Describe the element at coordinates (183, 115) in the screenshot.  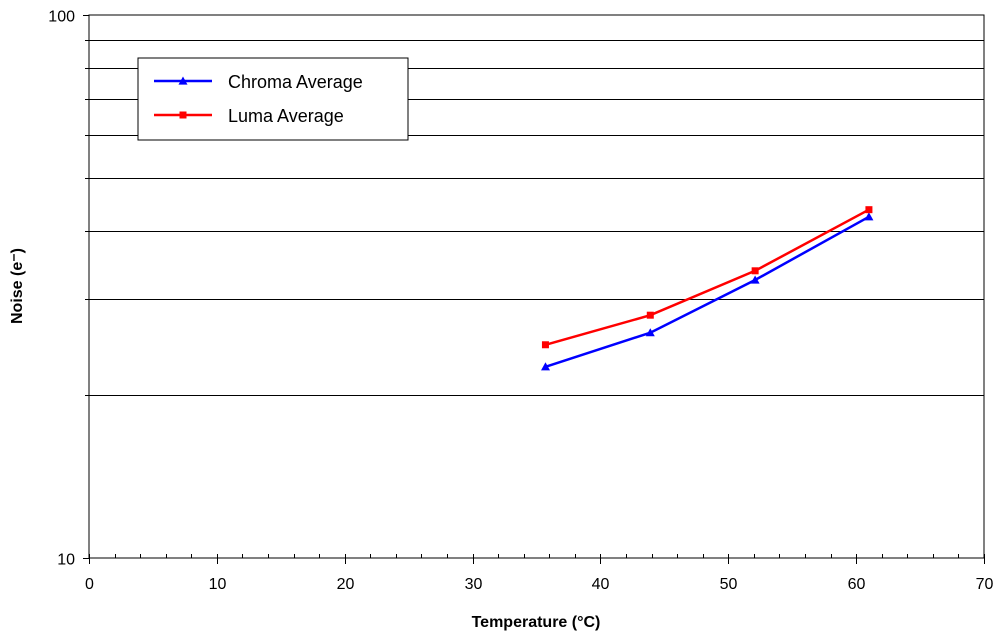
I see `legend-marker-luma-average` at that location.